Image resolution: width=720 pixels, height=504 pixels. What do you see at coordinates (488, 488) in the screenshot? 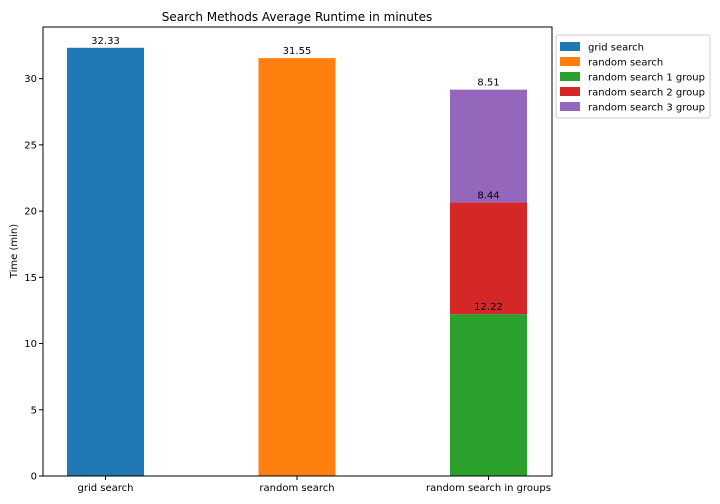
I see `x-tick-label: random search in groups` at bounding box center [488, 488].